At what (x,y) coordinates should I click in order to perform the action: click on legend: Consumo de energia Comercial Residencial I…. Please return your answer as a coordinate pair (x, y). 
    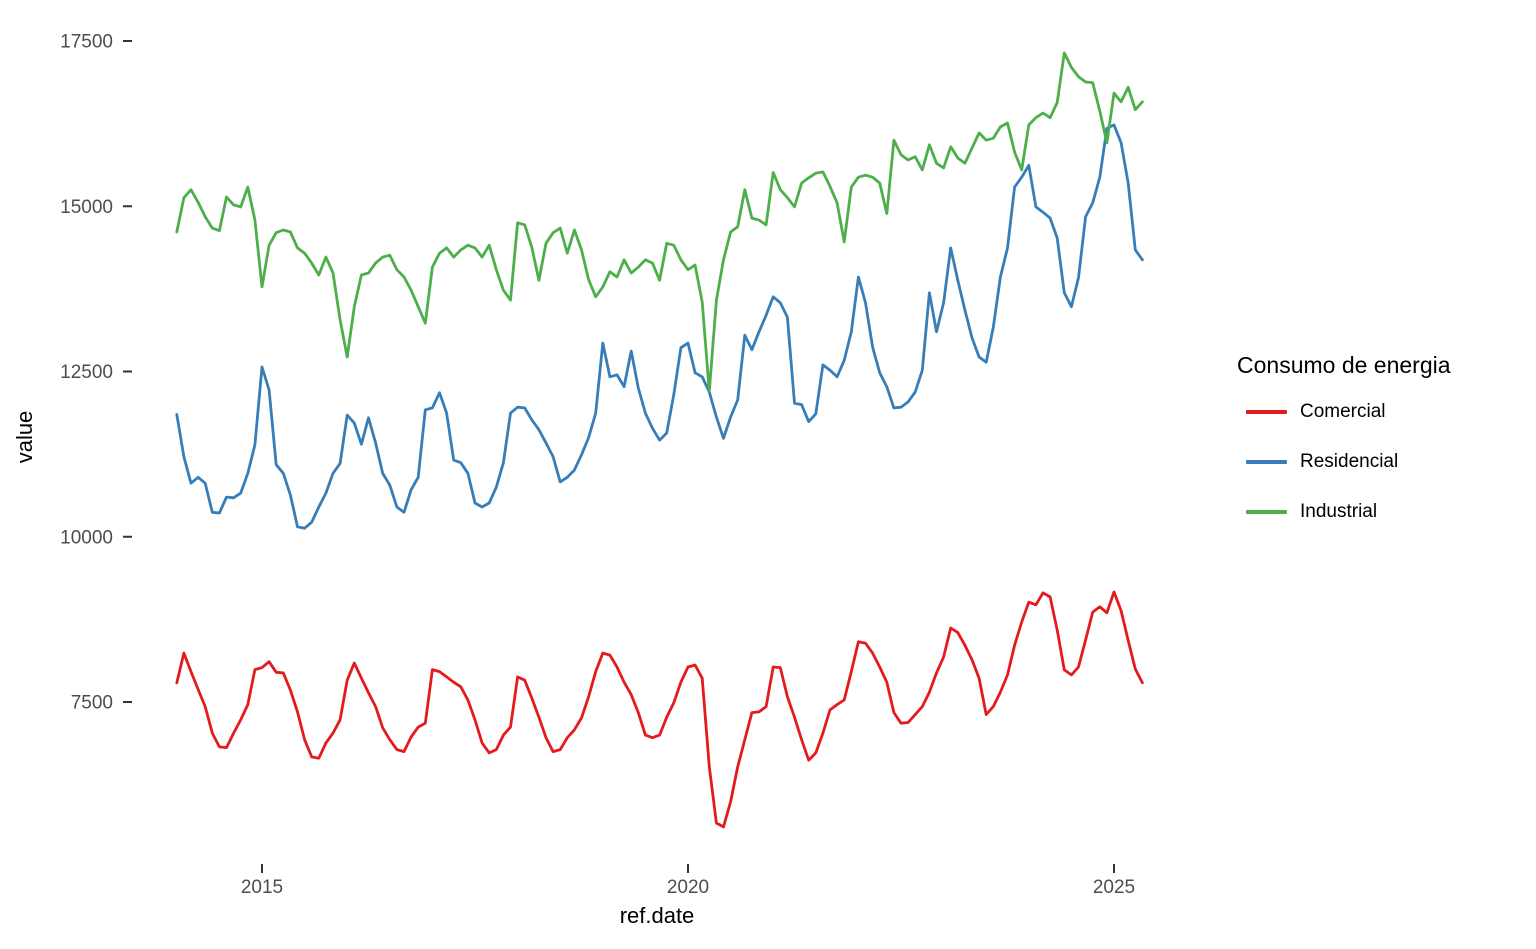
    Looking at the image, I should click on (1344, 444).